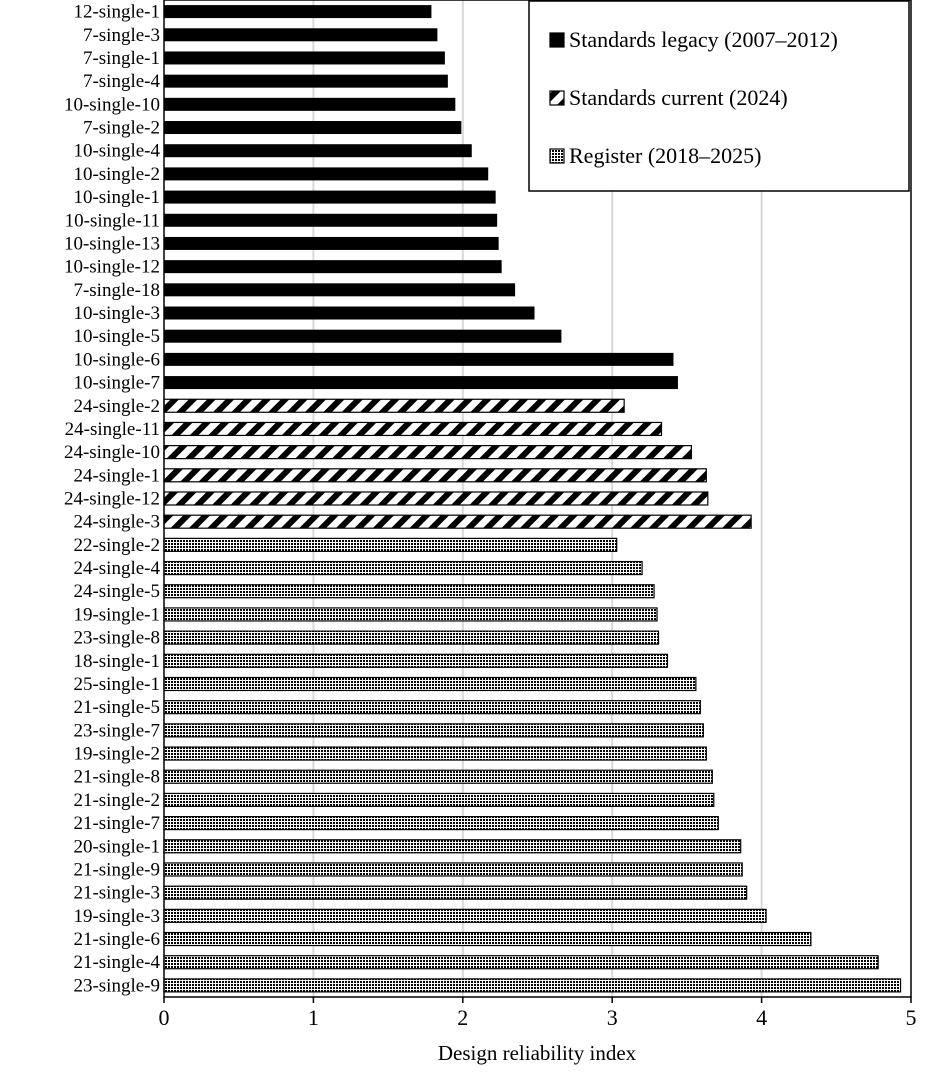 The height and width of the screenshot is (1072, 928). Describe the element at coordinates (116, 939) in the screenshot. I see `category-label-21-single-6: 21-single-6` at that location.